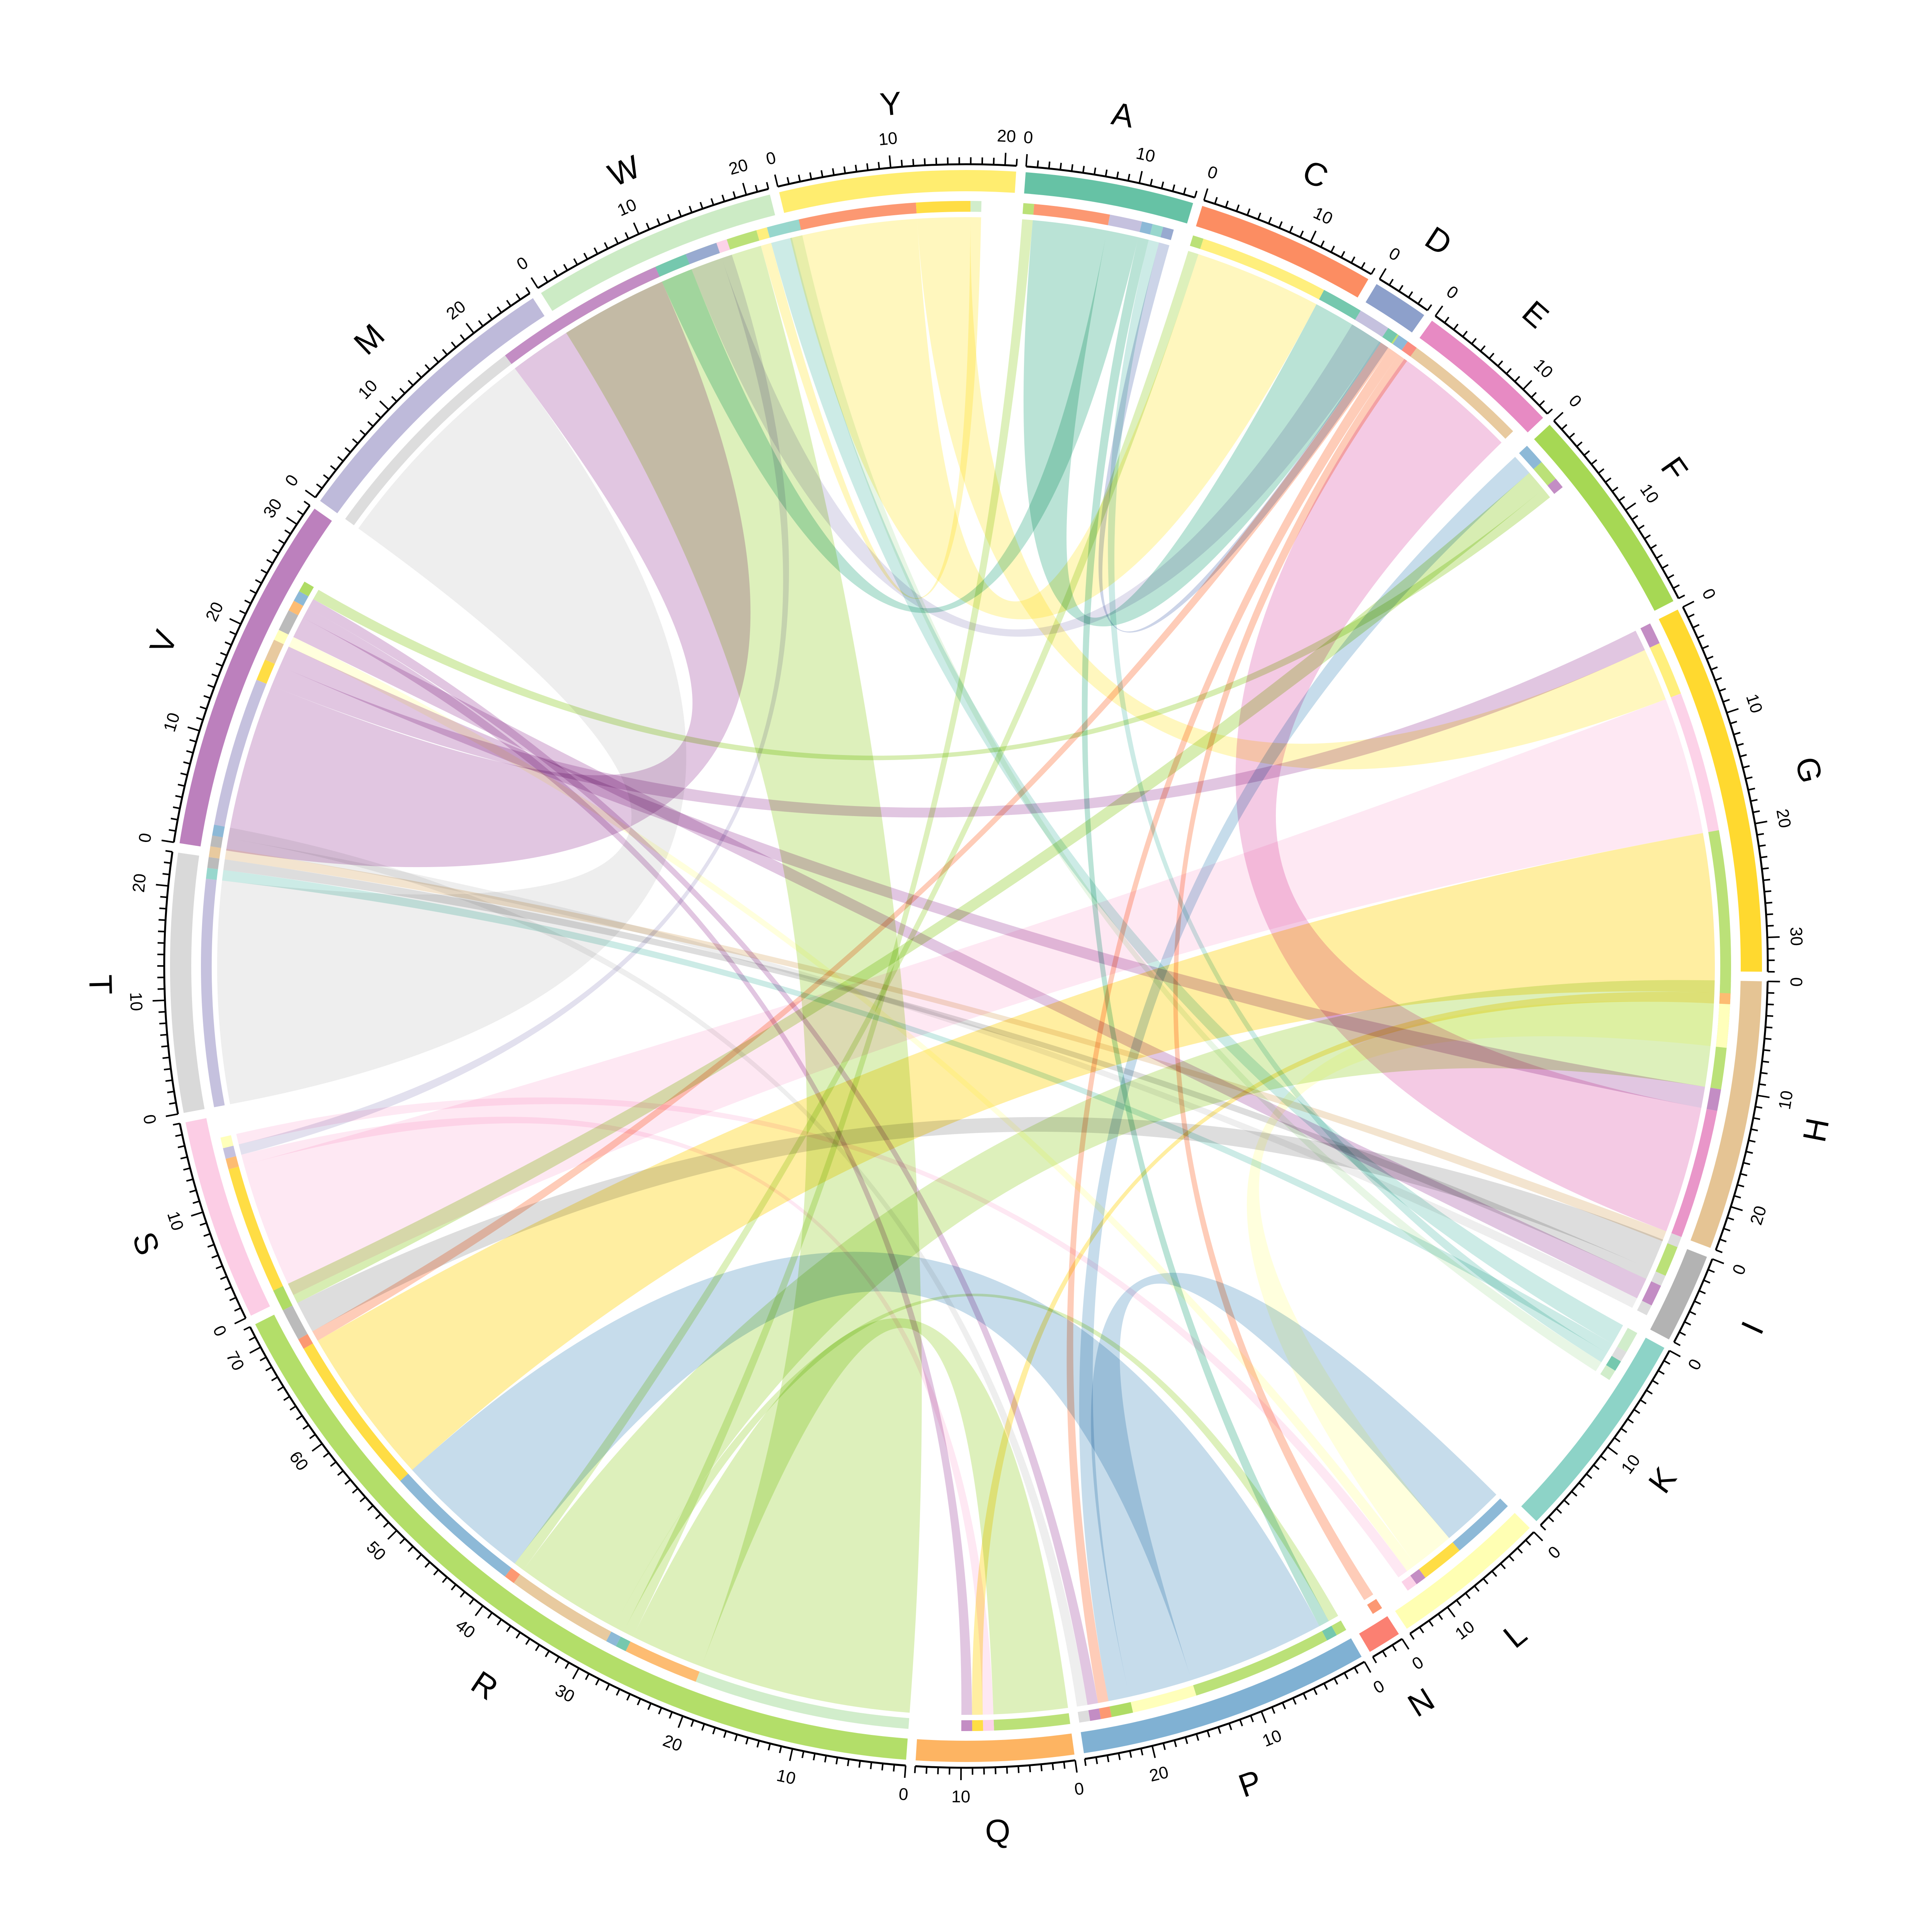  Describe the element at coordinates (1123, 115) in the screenshot. I see `sector-label-A: A` at that location.